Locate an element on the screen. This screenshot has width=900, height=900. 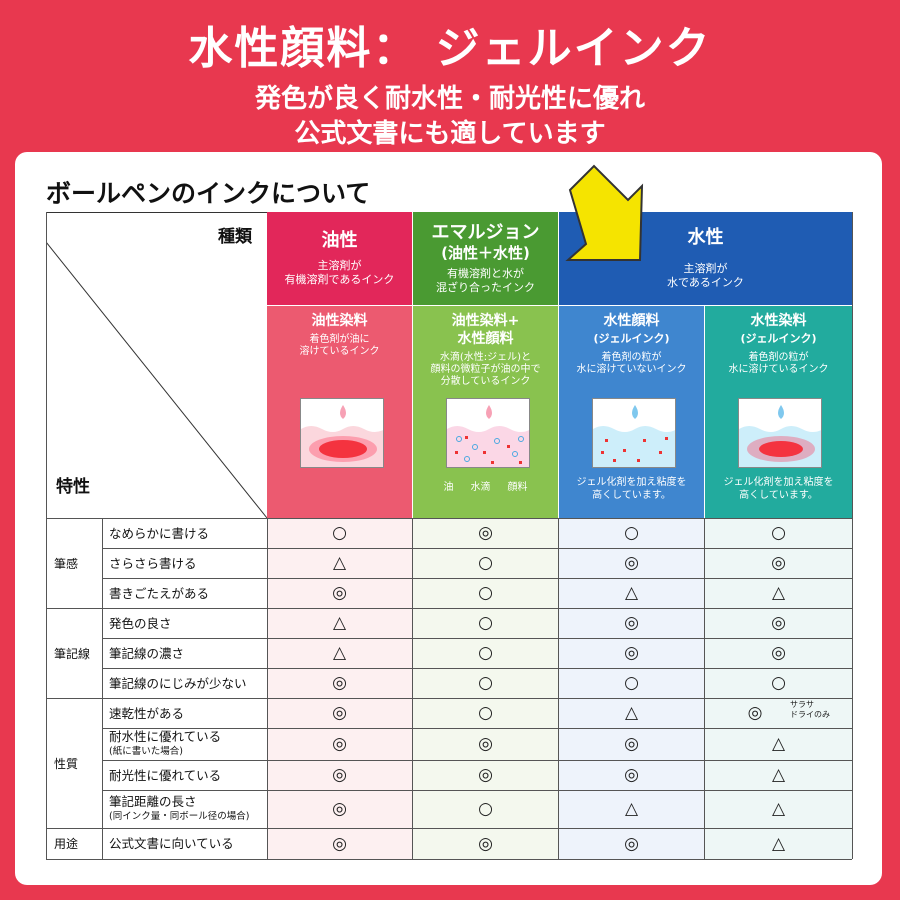
section-title: ボールペンのインクについて is located at coordinates (208, 193).